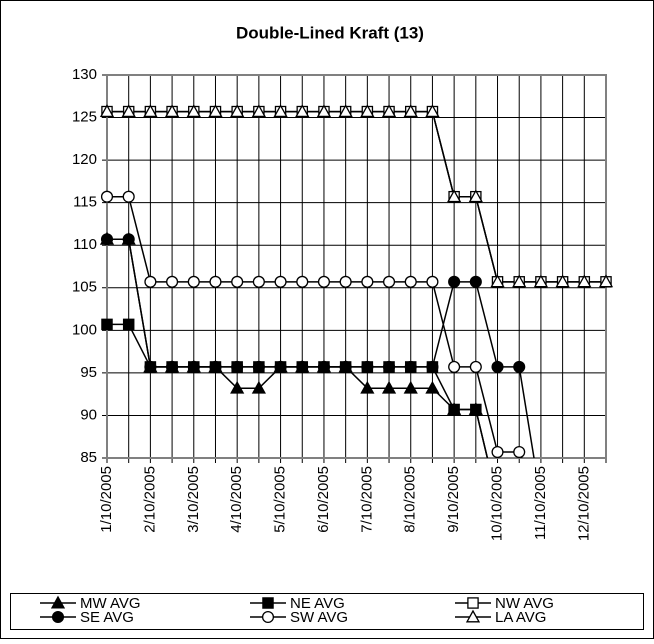 The width and height of the screenshot is (654, 644). Describe the element at coordinates (366, 499) in the screenshot. I see `x-tick-label: 7/10/2005` at that location.